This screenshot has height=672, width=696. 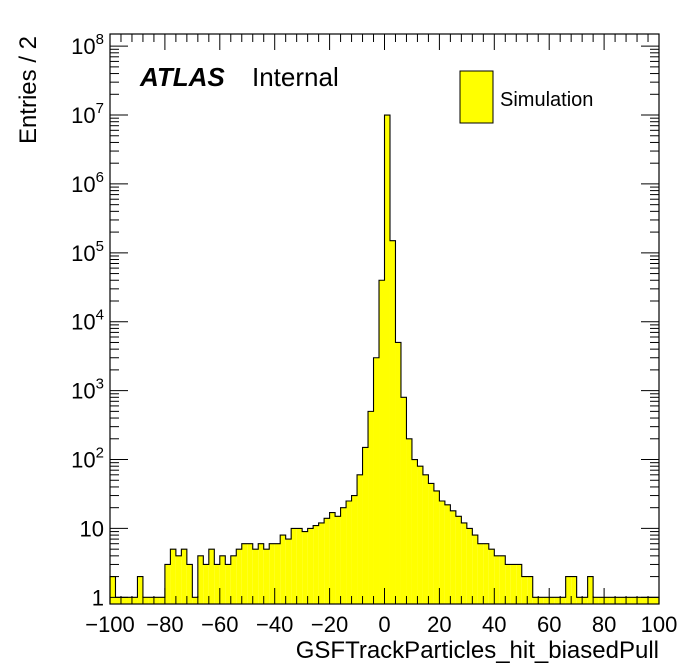 What do you see at coordinates (477, 650) in the screenshot?
I see `x-axis-title: GSFTrackParticles_hit_biasedPull` at bounding box center [477, 650].